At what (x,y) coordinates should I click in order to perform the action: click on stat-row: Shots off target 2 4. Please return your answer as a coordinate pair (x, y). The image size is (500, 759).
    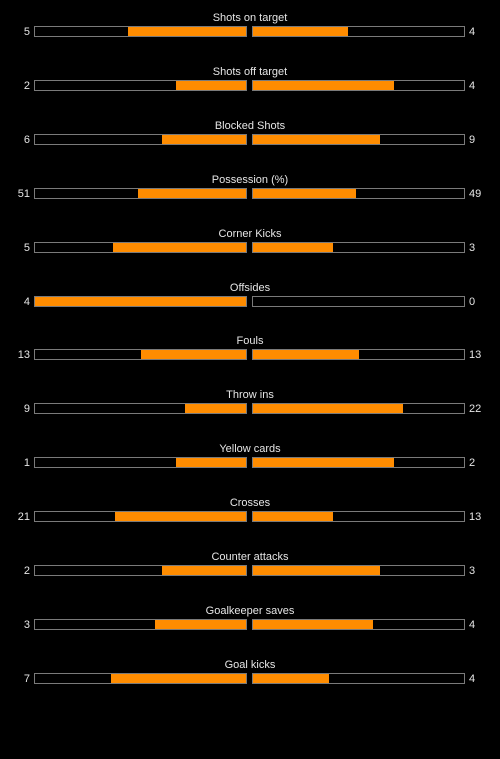
    Looking at the image, I should click on (250, 86).